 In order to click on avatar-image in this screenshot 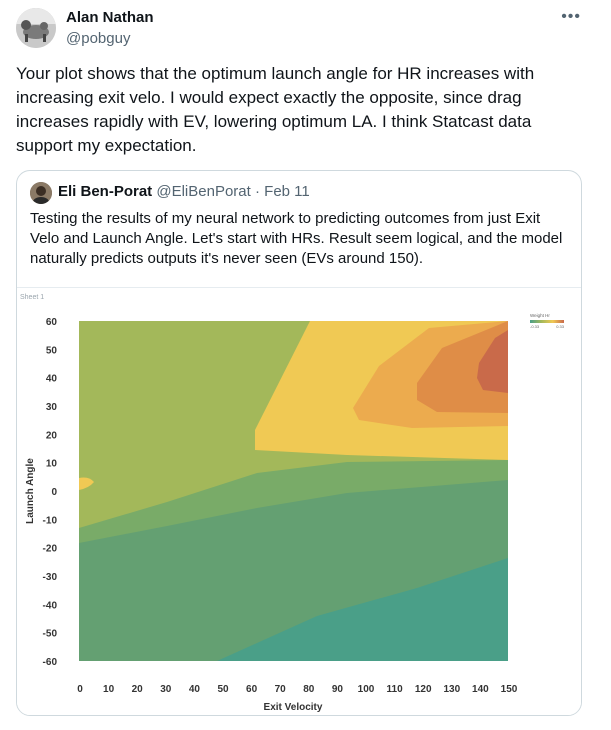, I will do `click(36, 28)`.